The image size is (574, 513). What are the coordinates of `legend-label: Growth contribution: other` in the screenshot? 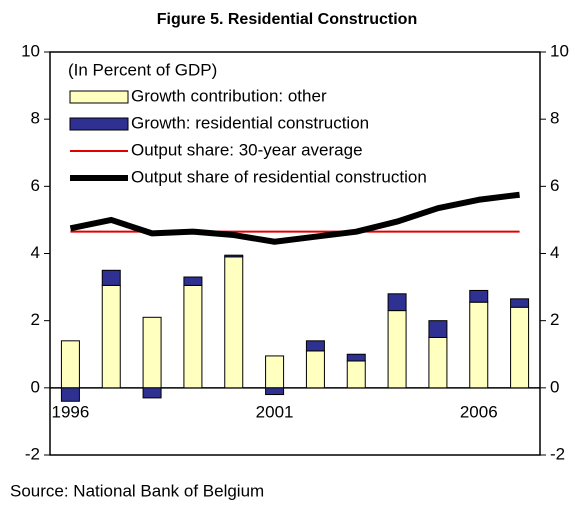 It's located at (229, 95).